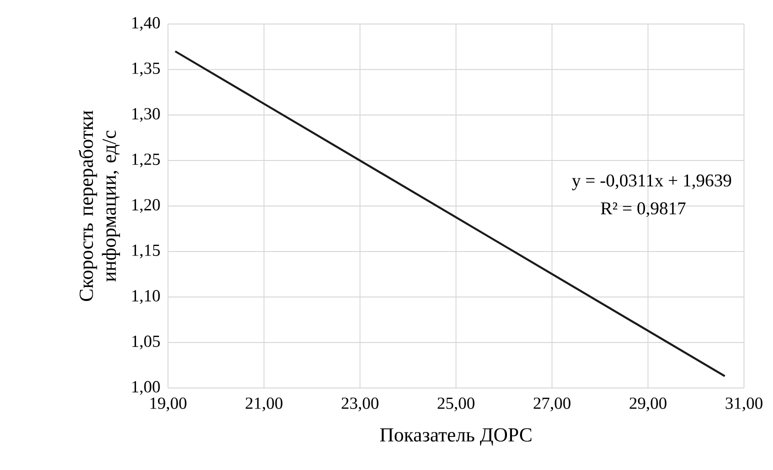  Describe the element at coordinates (146, 69) in the screenshot. I see `y-tick-label: 1,35` at that location.